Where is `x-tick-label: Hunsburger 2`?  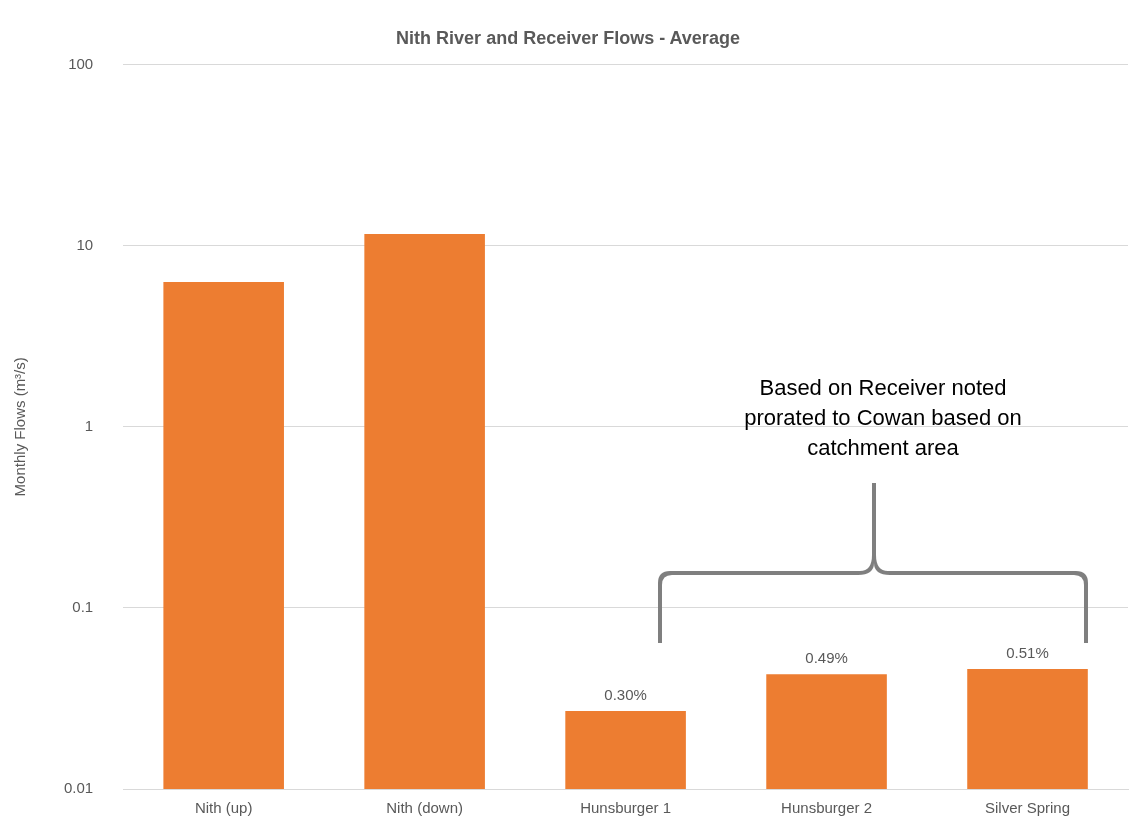
x-tick-label: Hunsburger 2 is located at coordinates (826, 808).